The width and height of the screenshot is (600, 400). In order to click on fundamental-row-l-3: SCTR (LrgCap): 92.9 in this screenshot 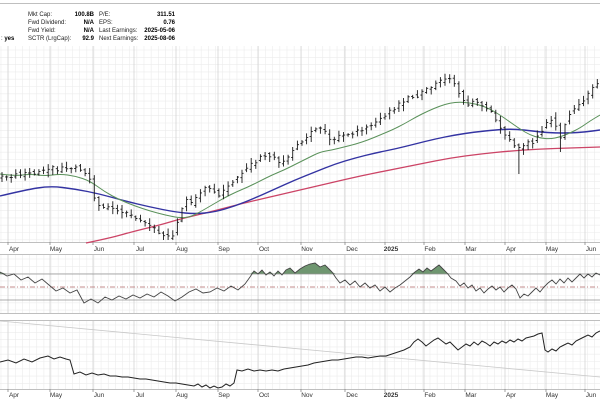, I will do `click(61, 39)`.